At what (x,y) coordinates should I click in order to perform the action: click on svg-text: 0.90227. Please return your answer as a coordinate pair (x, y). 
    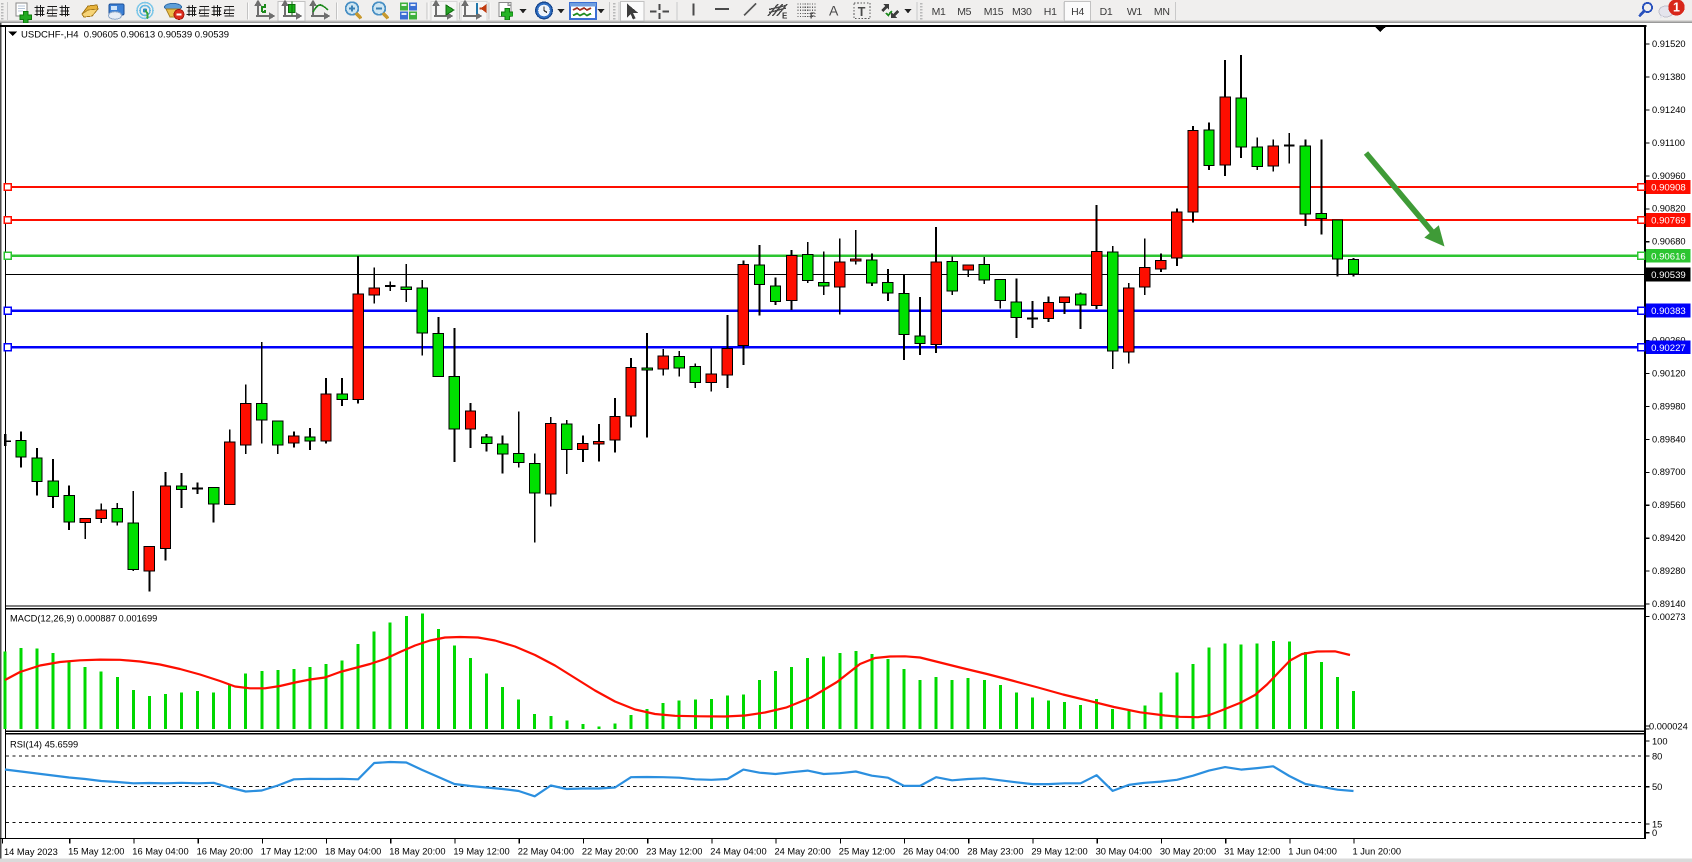
    Looking at the image, I should click on (1668, 348).